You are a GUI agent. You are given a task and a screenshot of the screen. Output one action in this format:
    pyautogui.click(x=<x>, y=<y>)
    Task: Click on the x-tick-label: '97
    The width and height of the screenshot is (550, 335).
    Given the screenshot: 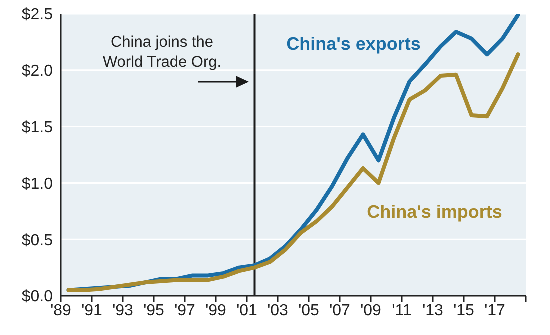 What is the action you would take?
    pyautogui.click(x=185, y=311)
    